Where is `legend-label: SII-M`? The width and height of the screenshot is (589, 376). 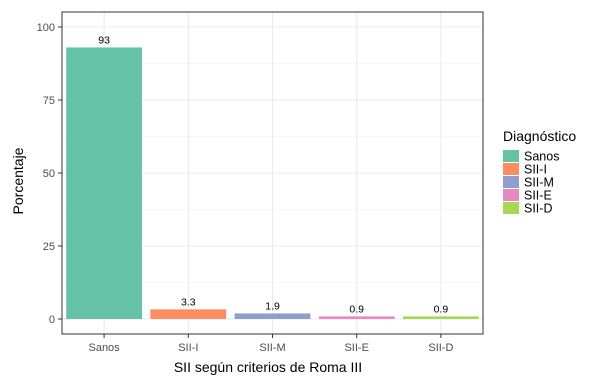
legend-label: SII-M is located at coordinates (539, 183).